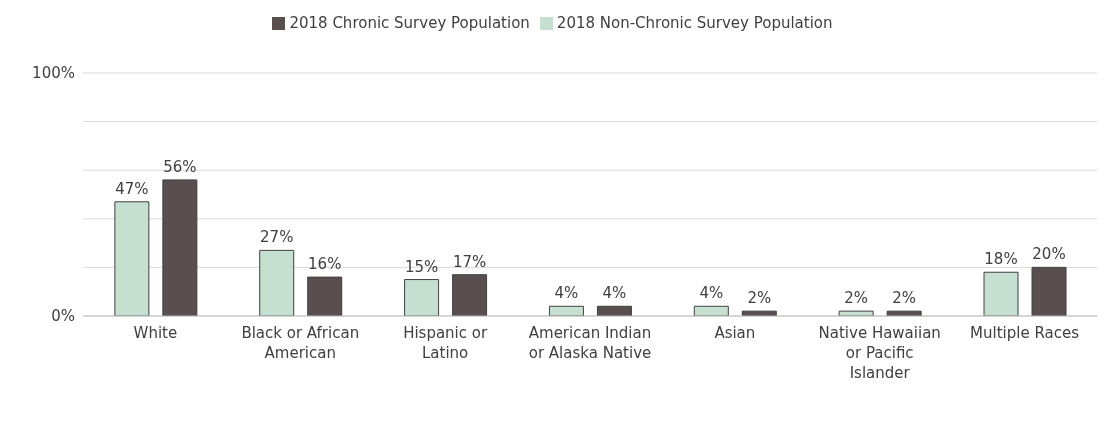  I want to click on data-label: 47%, so click(132, 188).